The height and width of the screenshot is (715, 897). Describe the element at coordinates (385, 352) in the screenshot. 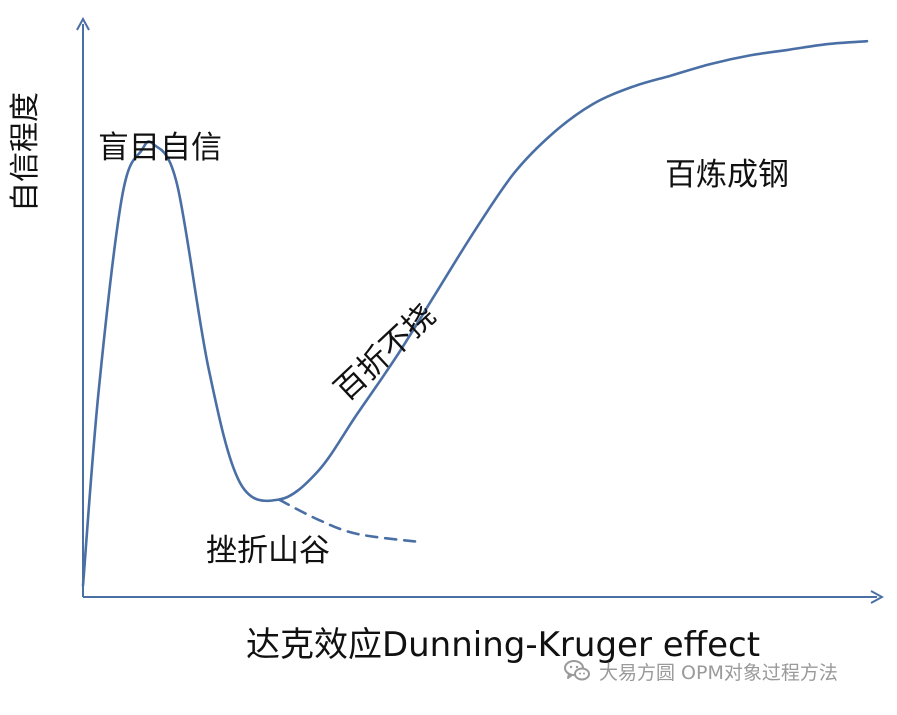

I see `annotation-climb: 百折不挠` at that location.